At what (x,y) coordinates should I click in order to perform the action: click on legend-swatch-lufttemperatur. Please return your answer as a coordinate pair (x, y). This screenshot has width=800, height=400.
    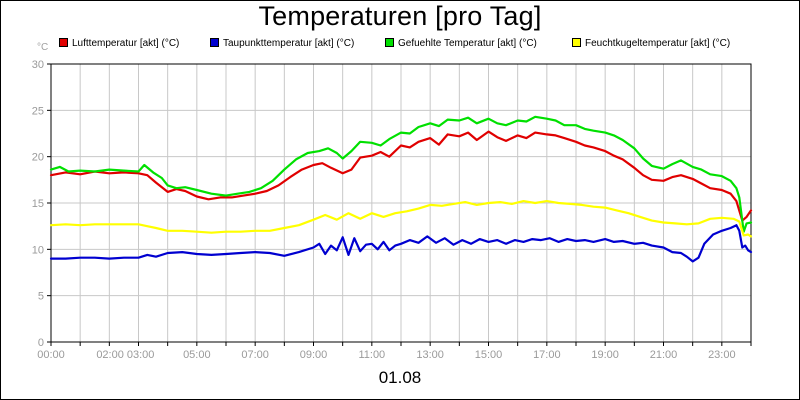
    Looking at the image, I should click on (63, 42).